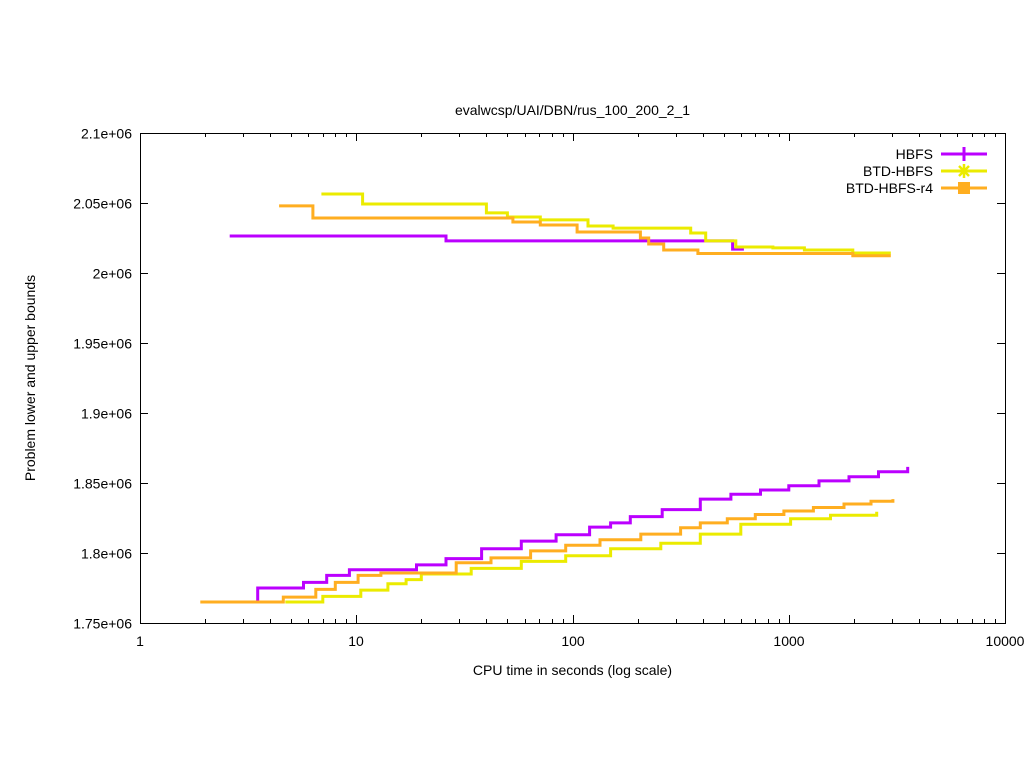 This screenshot has width=1024, height=768. Describe the element at coordinates (102, 344) in the screenshot. I see `y-tick-label: 1.95e+06` at that location.